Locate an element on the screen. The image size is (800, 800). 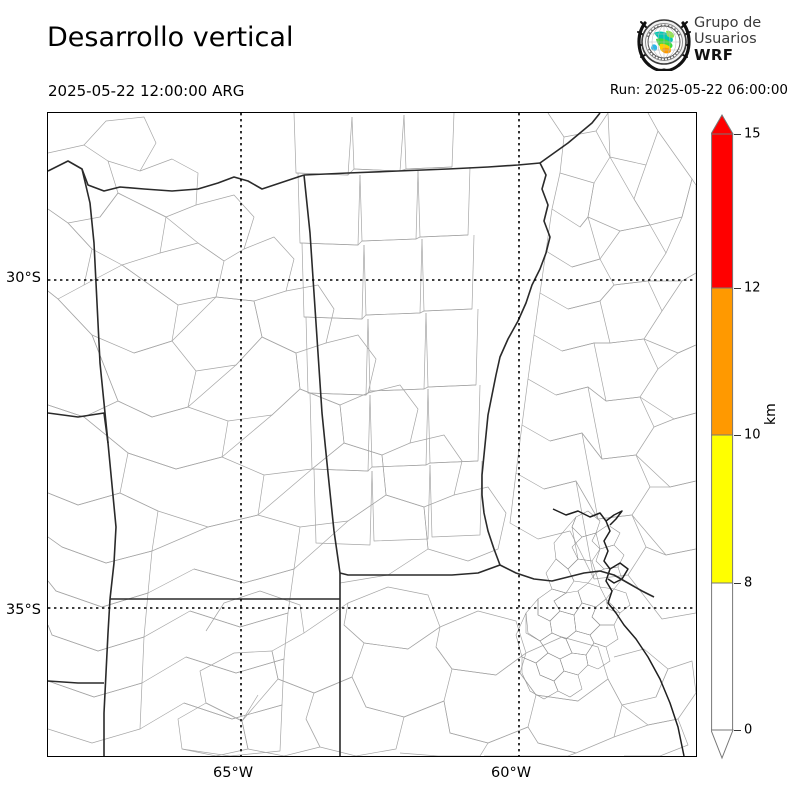
logo-line-1: Grupo de is located at coordinates (728, 23).